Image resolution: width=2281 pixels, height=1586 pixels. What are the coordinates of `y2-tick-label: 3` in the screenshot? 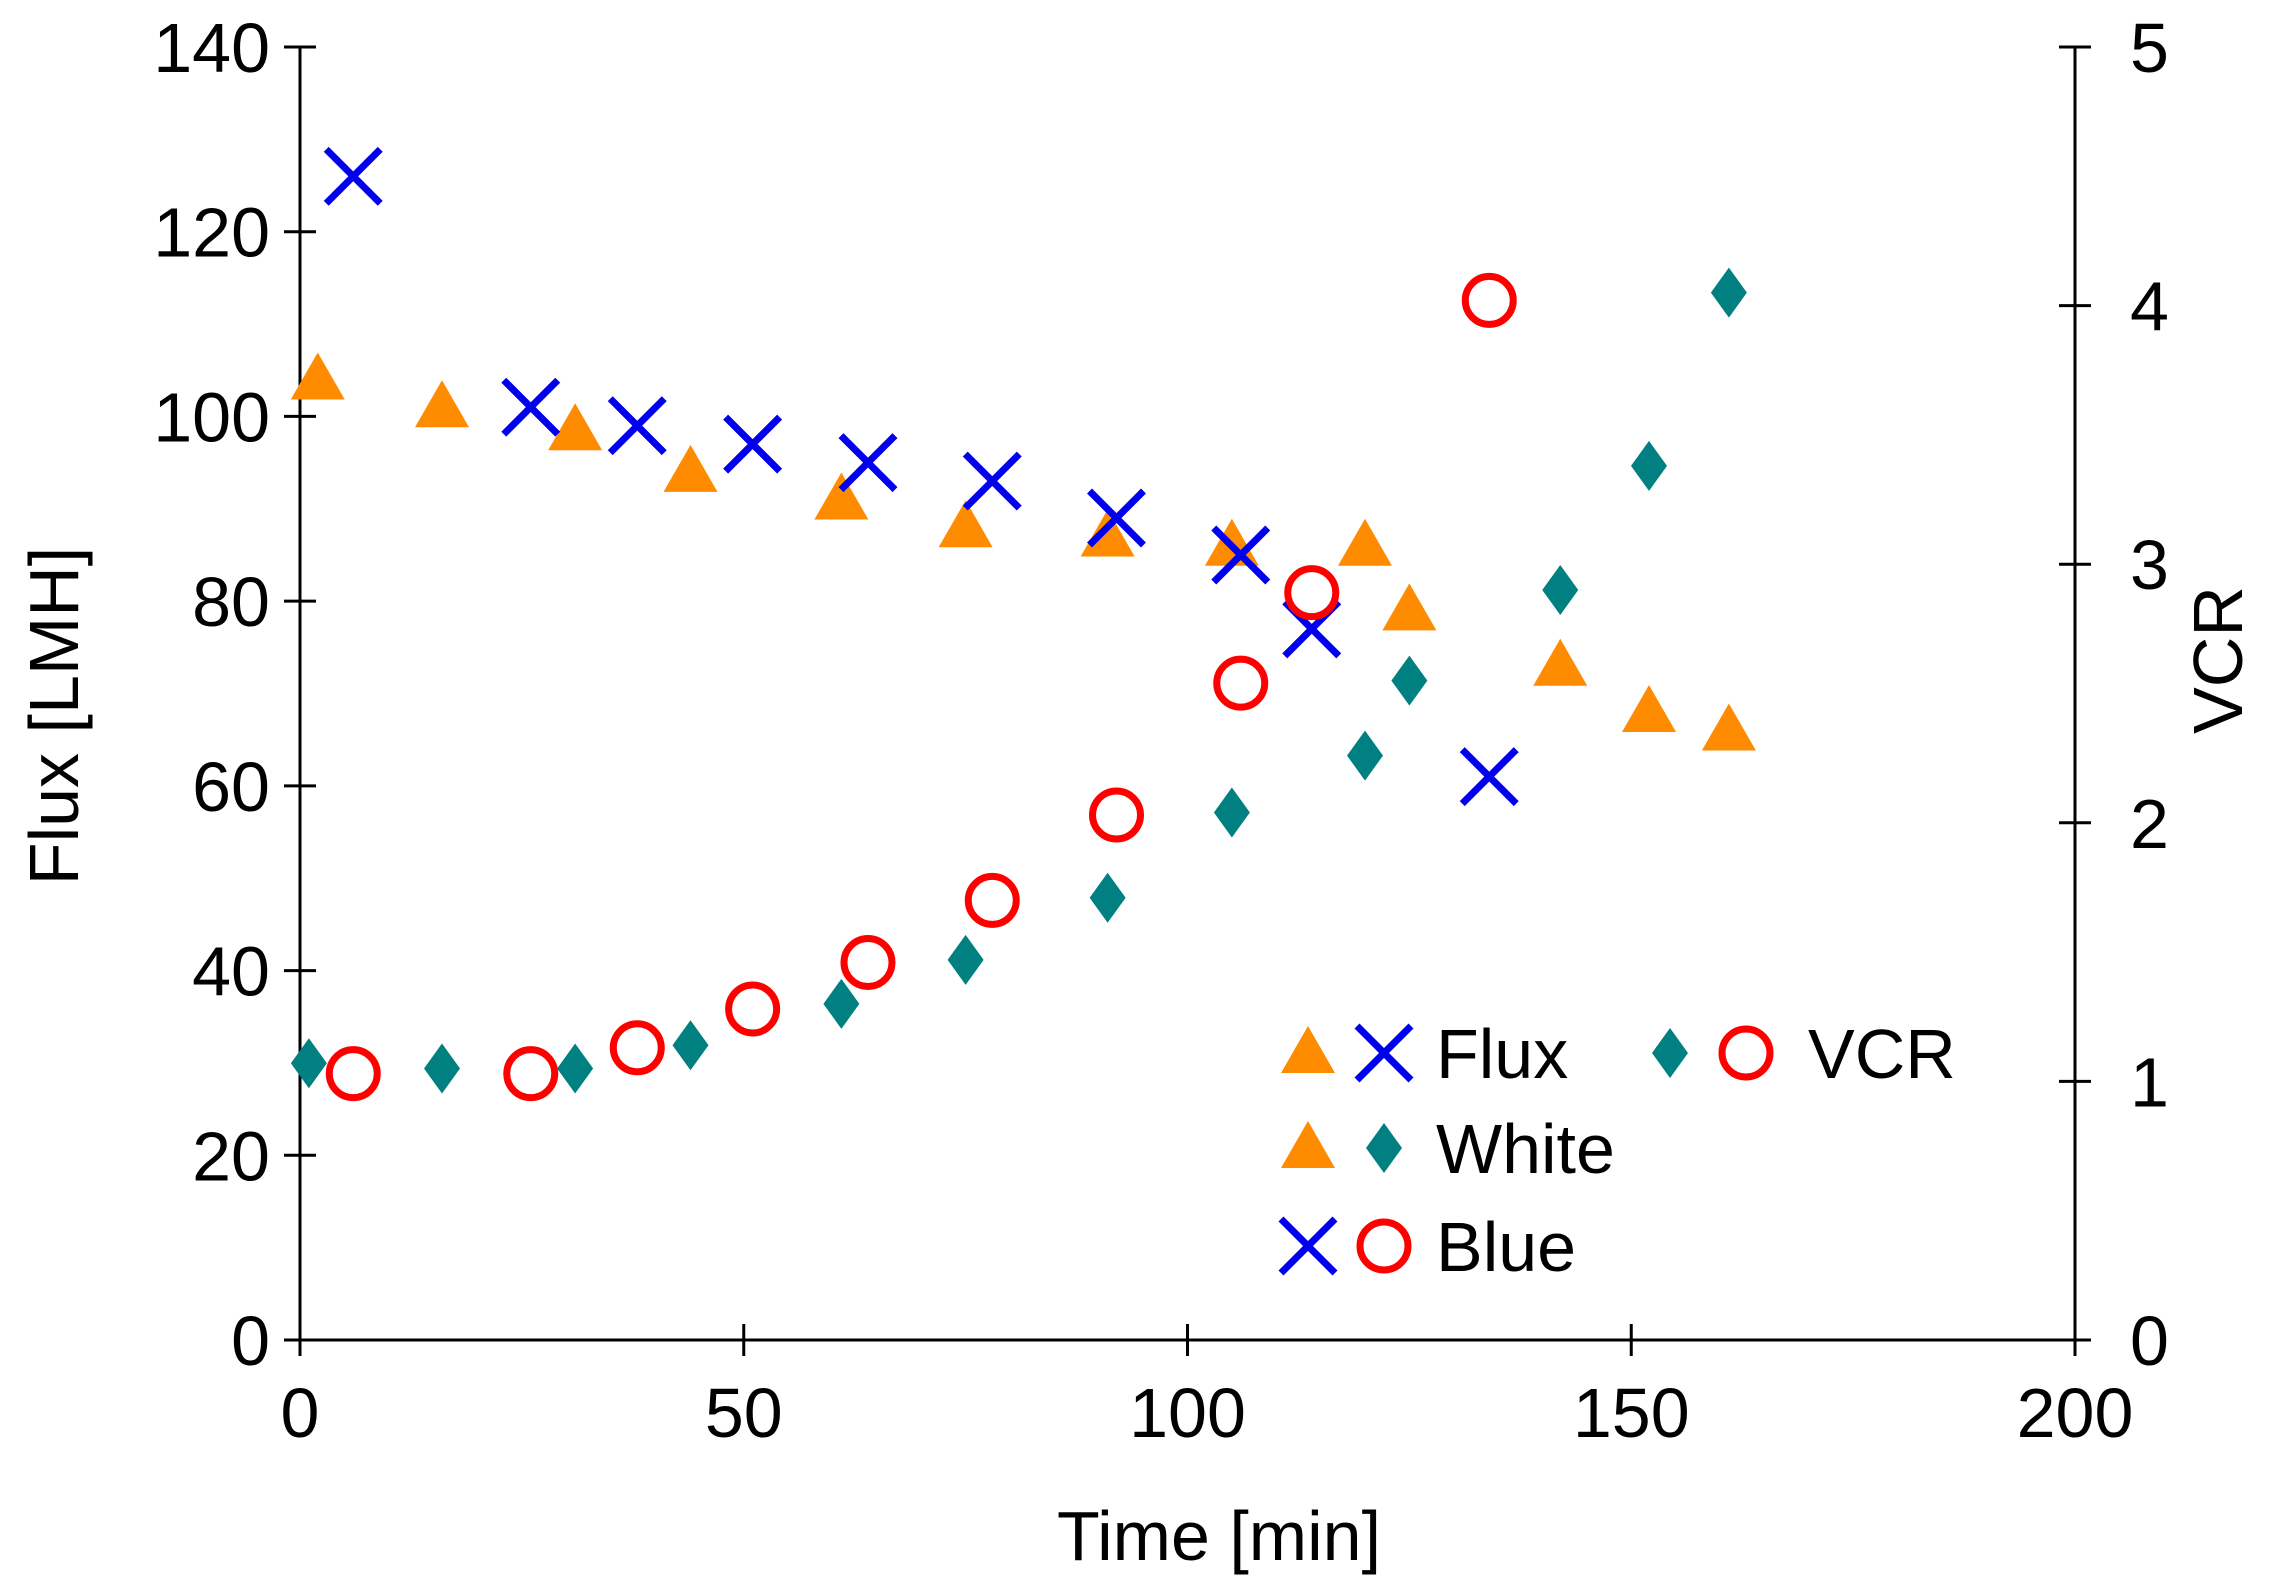 It's located at (2149, 565).